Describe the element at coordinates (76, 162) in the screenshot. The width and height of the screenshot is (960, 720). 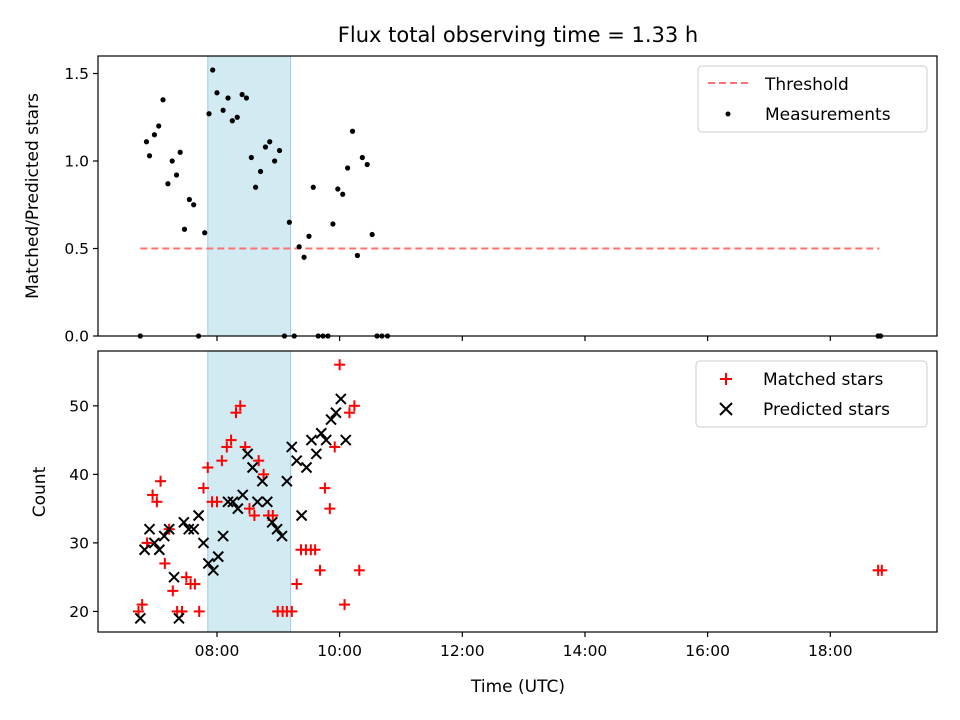
I see `ratio-y-tick-label: 1.0` at that location.